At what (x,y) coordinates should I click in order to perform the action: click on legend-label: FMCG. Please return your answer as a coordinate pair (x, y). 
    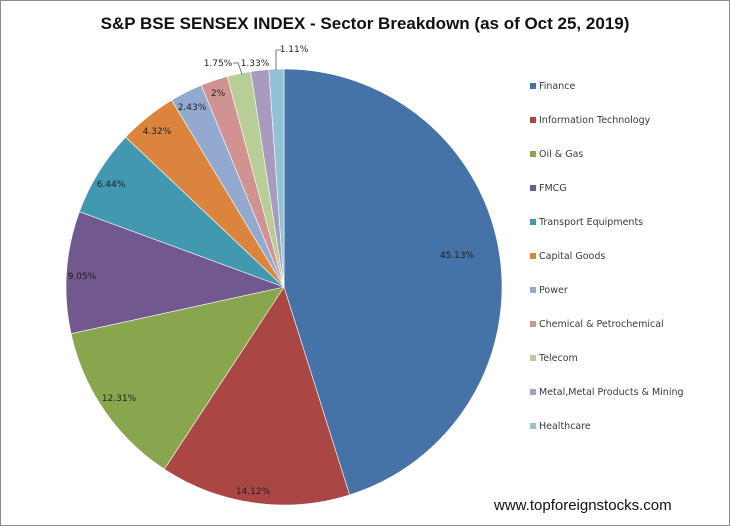
    Looking at the image, I should click on (553, 188).